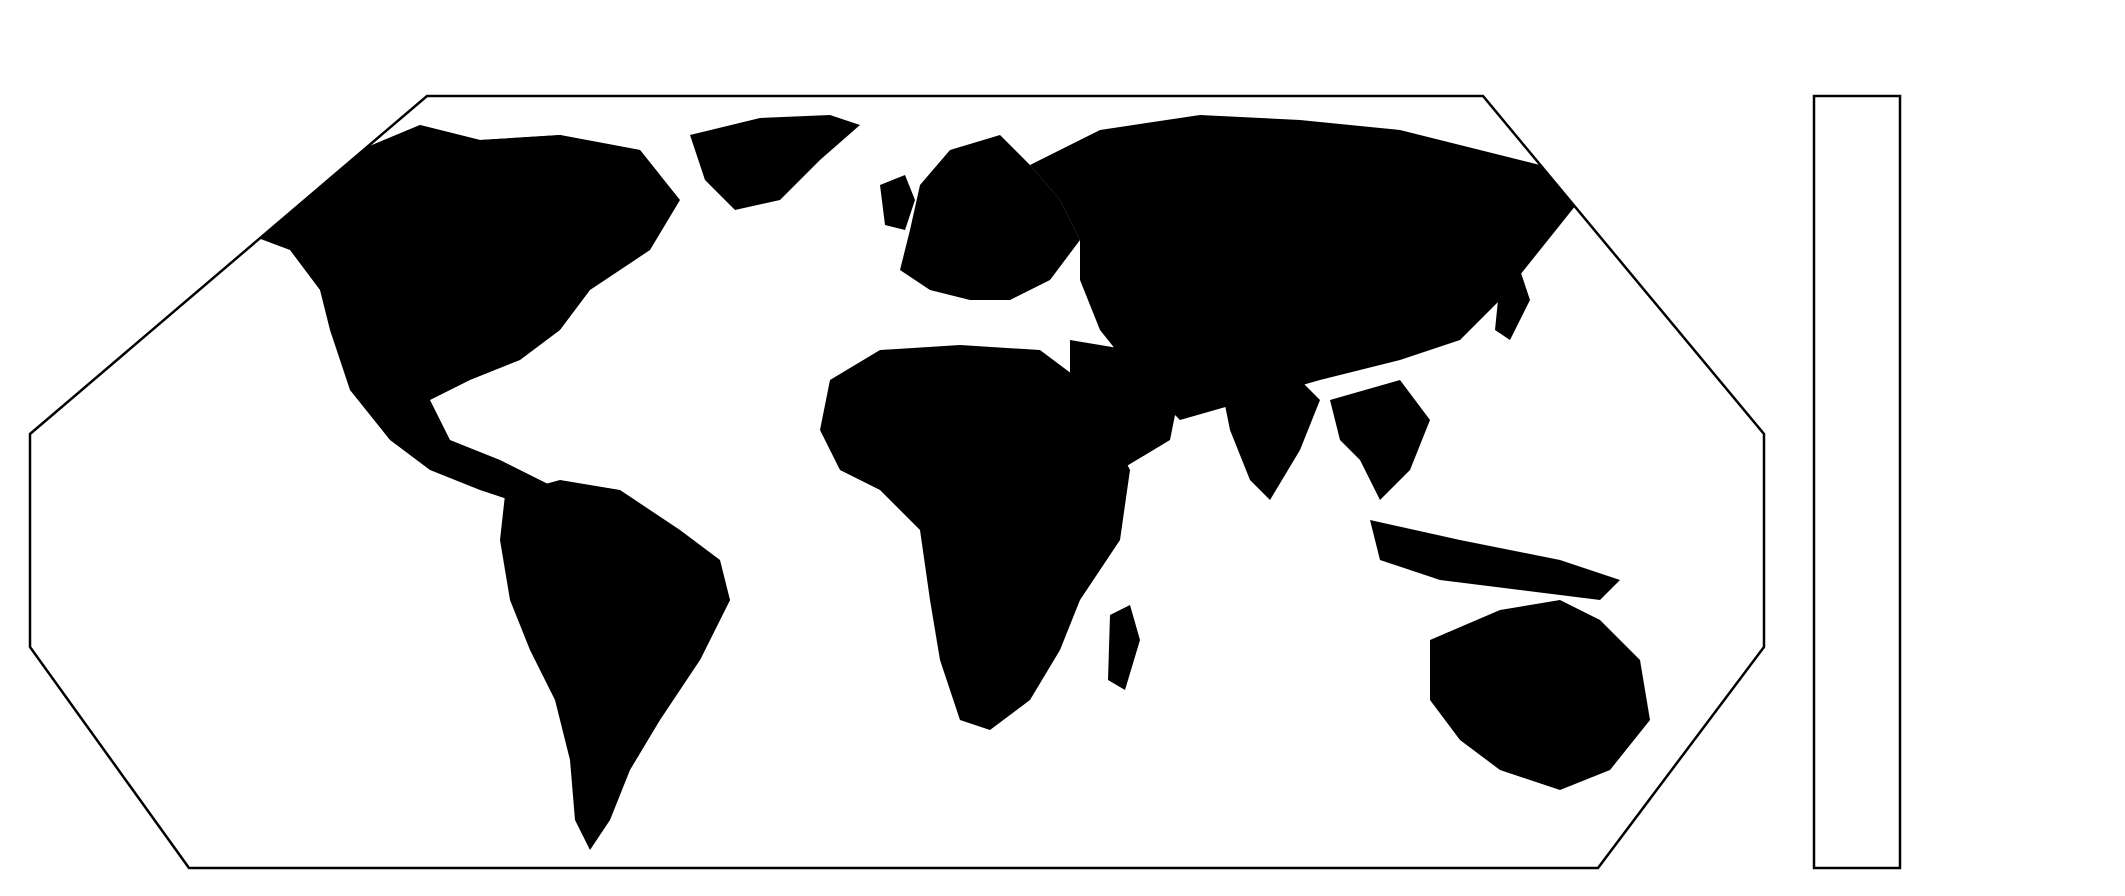  I want to click on land-canada-tundra, so click(455, 152).